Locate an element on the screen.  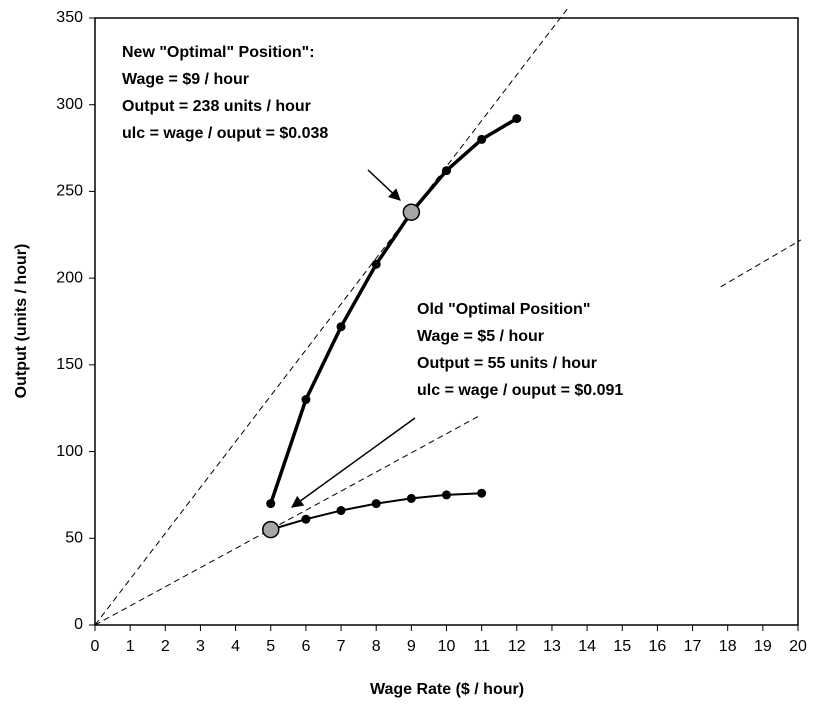
annotation: Old "Optimal Position" is located at coordinates (503, 309).